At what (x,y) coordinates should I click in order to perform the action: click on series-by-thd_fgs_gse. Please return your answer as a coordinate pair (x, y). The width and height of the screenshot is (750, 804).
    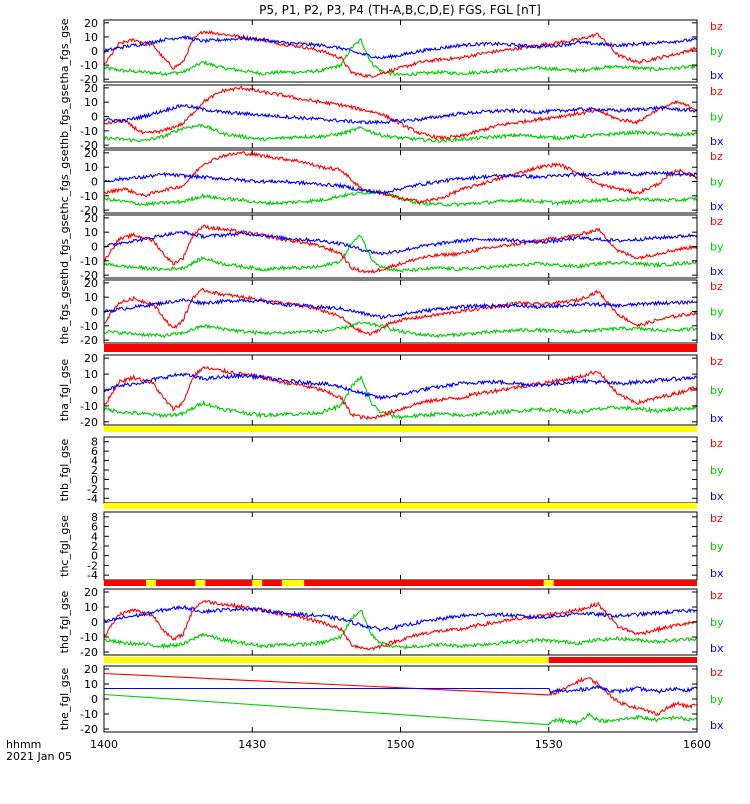
    Looking at the image, I should click on (400, 253).